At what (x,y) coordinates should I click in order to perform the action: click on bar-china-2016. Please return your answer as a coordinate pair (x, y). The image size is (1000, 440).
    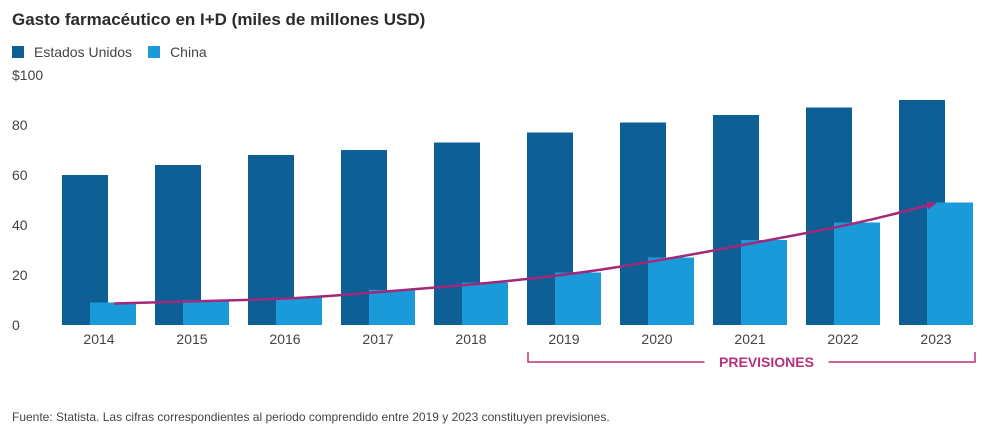
    Looking at the image, I should click on (299, 311).